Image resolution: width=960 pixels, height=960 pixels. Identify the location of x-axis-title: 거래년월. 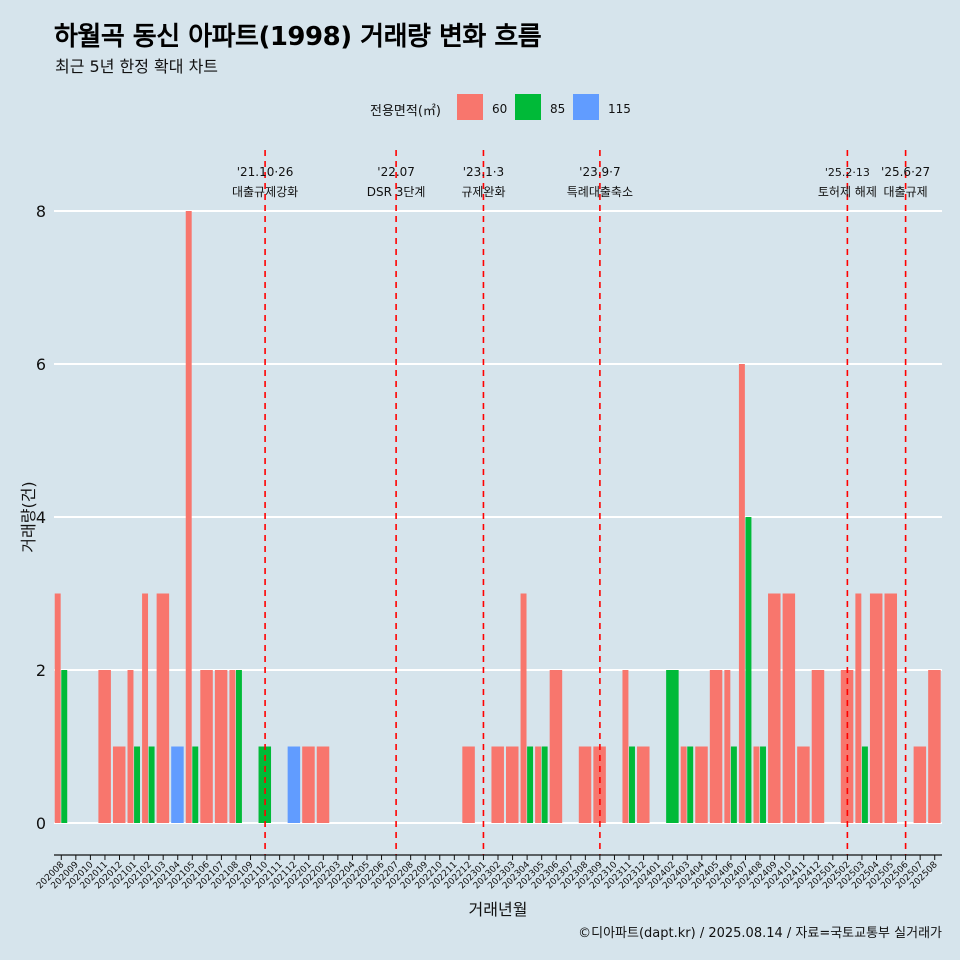
(498, 909).